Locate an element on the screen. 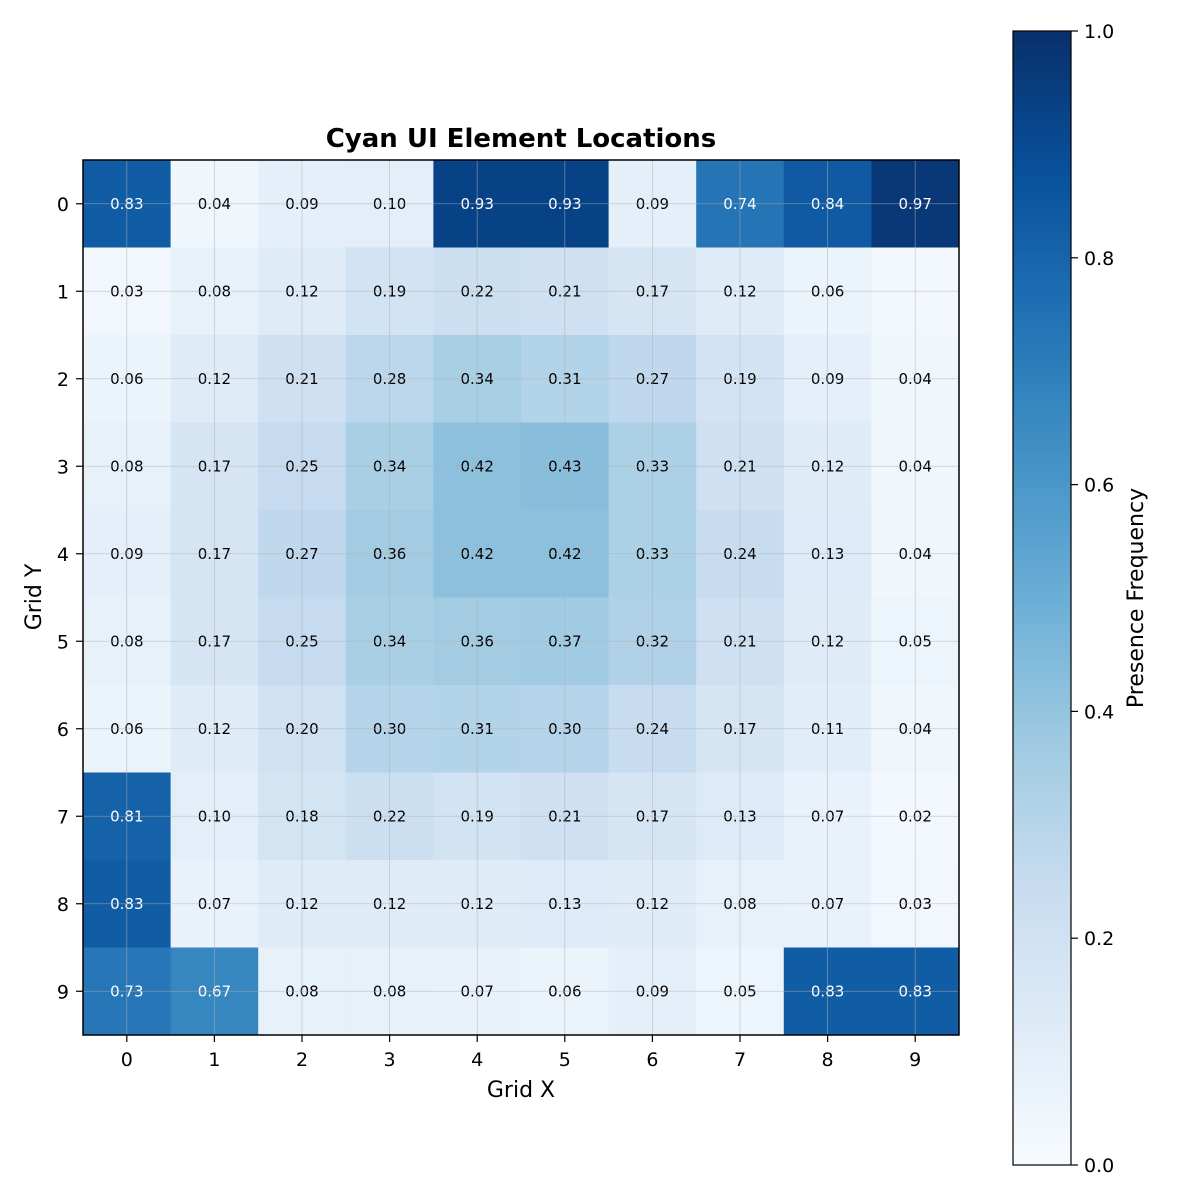 This screenshot has width=1200, height=1200. colorbar is located at coordinates (1042, 598).